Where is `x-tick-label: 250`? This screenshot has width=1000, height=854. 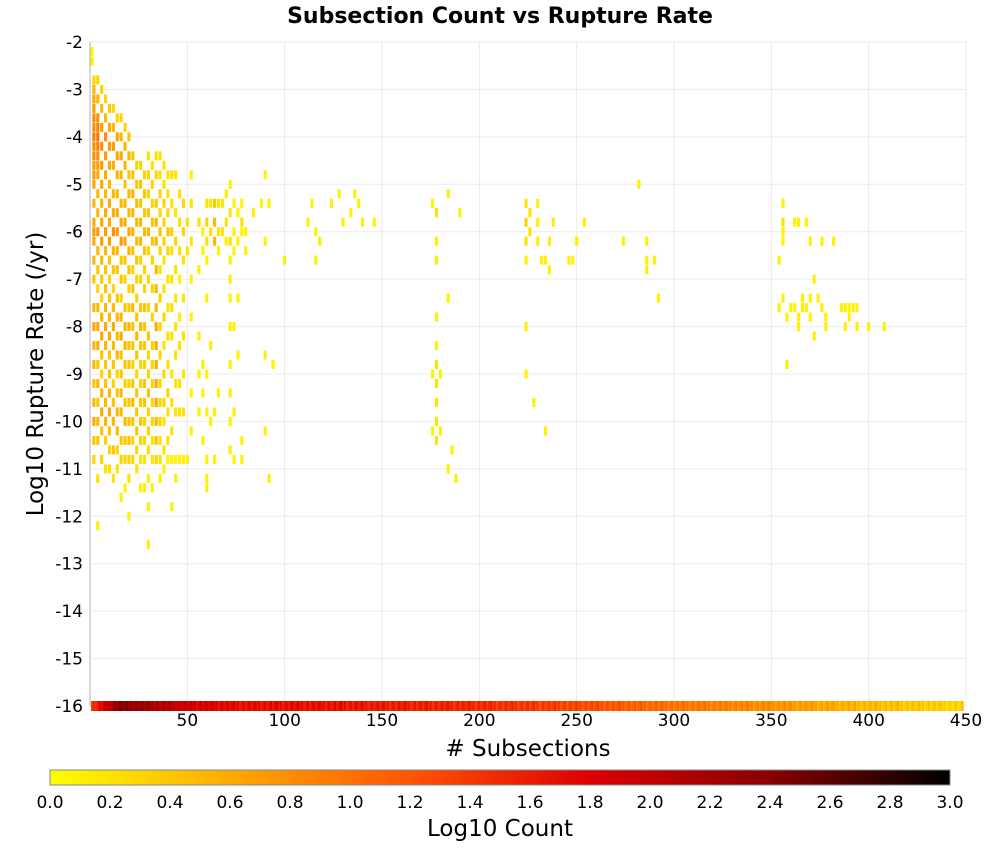
x-tick-label: 250 is located at coordinates (576, 721).